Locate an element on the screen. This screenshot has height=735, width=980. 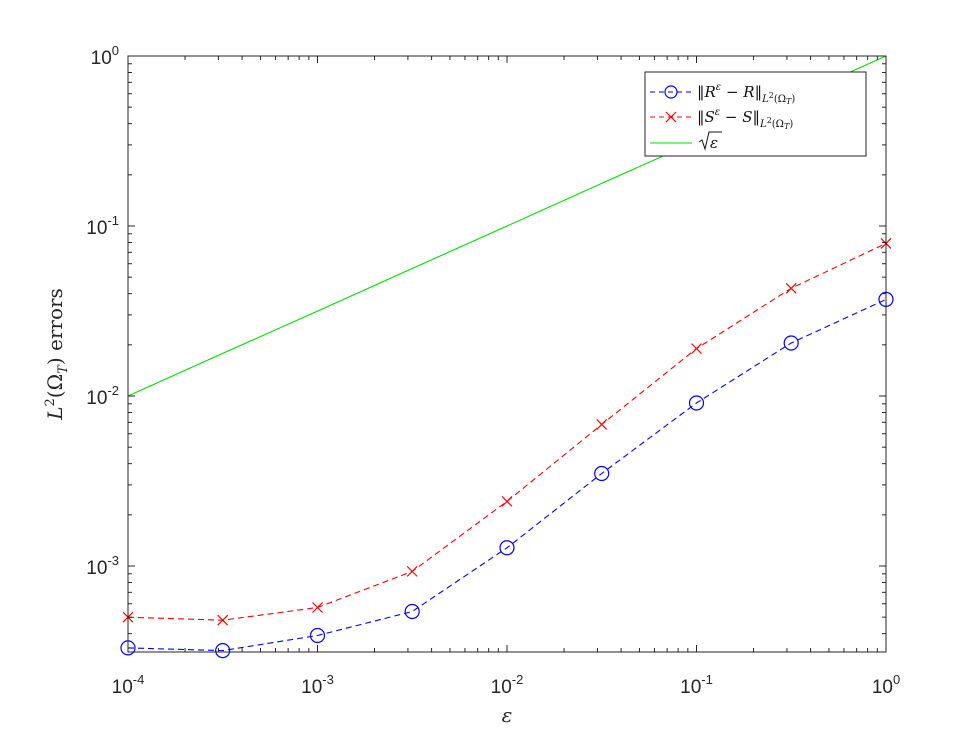
x-tick-label: 10⁻² is located at coordinates (507, 685).